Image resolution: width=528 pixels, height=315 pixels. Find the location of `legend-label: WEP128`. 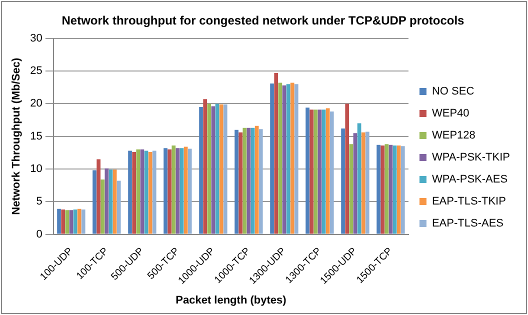

legend-label: WEP128 is located at coordinates (454, 136).